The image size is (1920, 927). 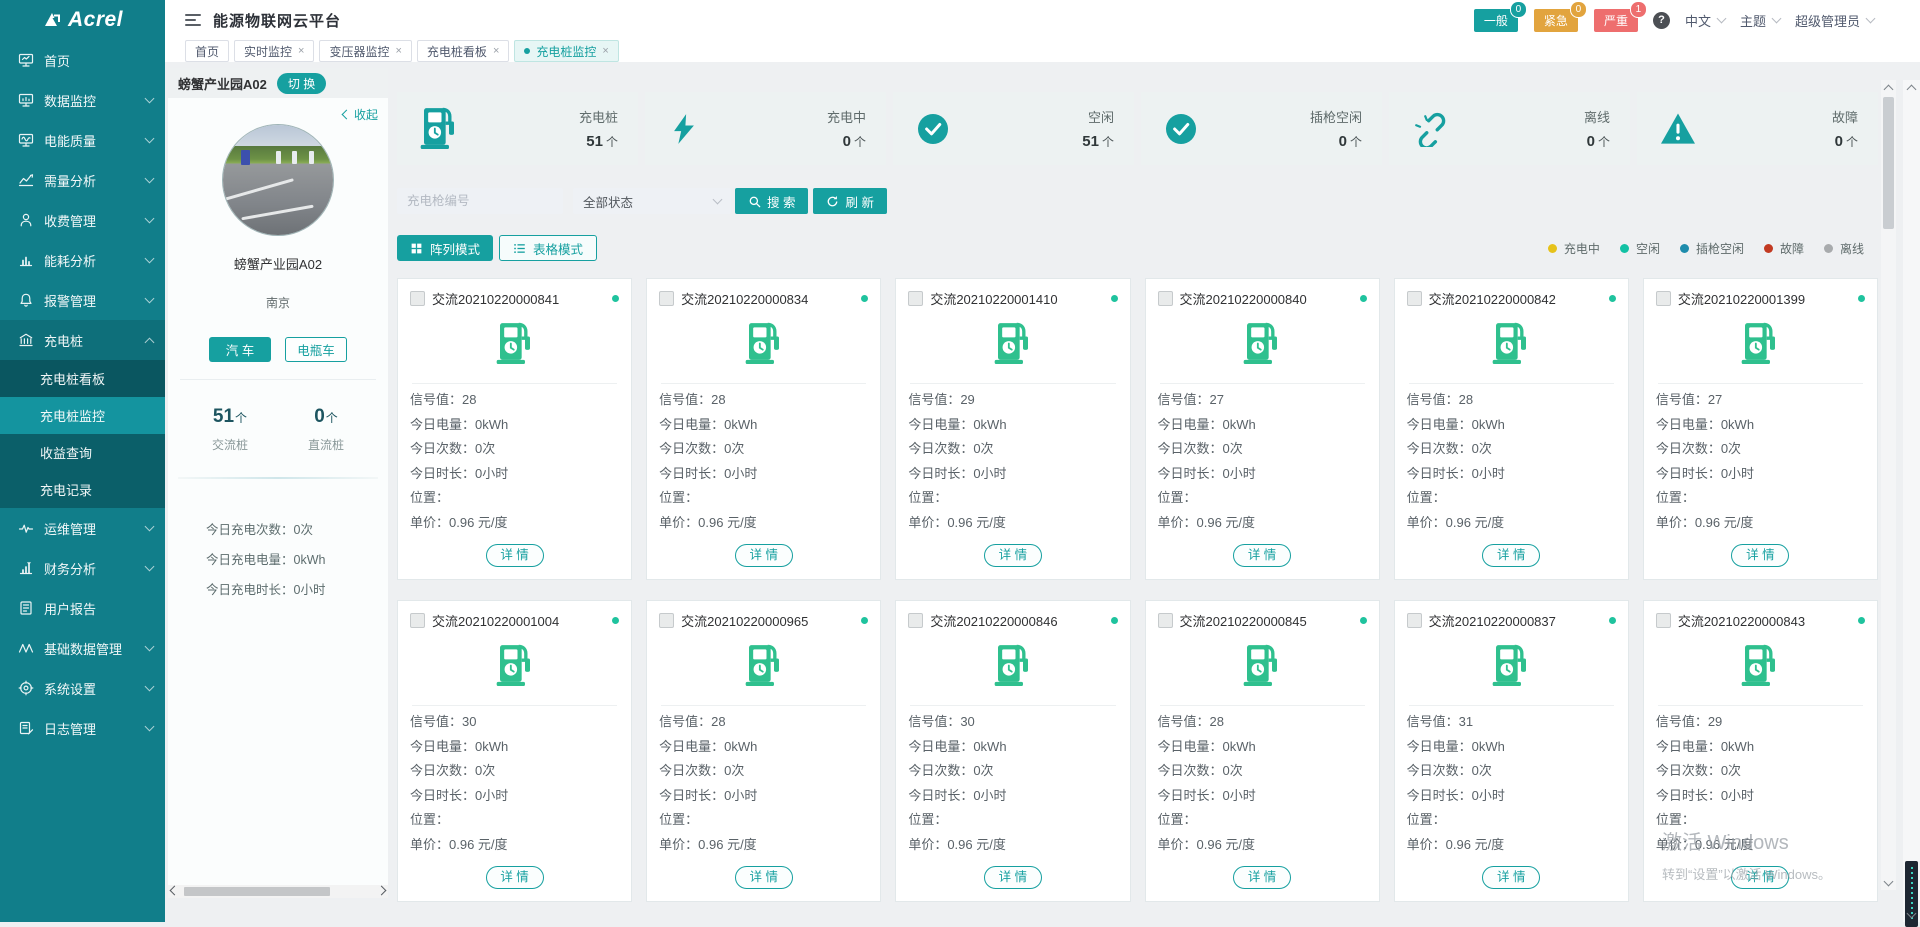 What do you see at coordinates (652, 201) in the screenshot?
I see `status-select: 全部状态` at bounding box center [652, 201].